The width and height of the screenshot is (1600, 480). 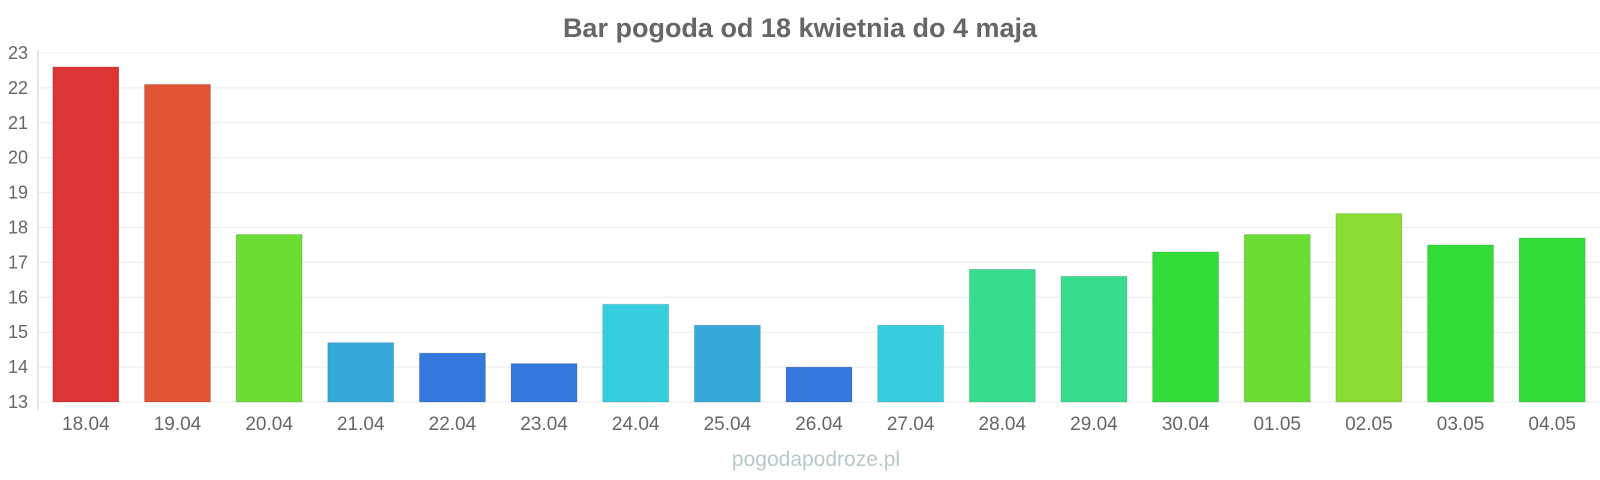 I want to click on y-tick-label: 15, so click(x=18, y=332).